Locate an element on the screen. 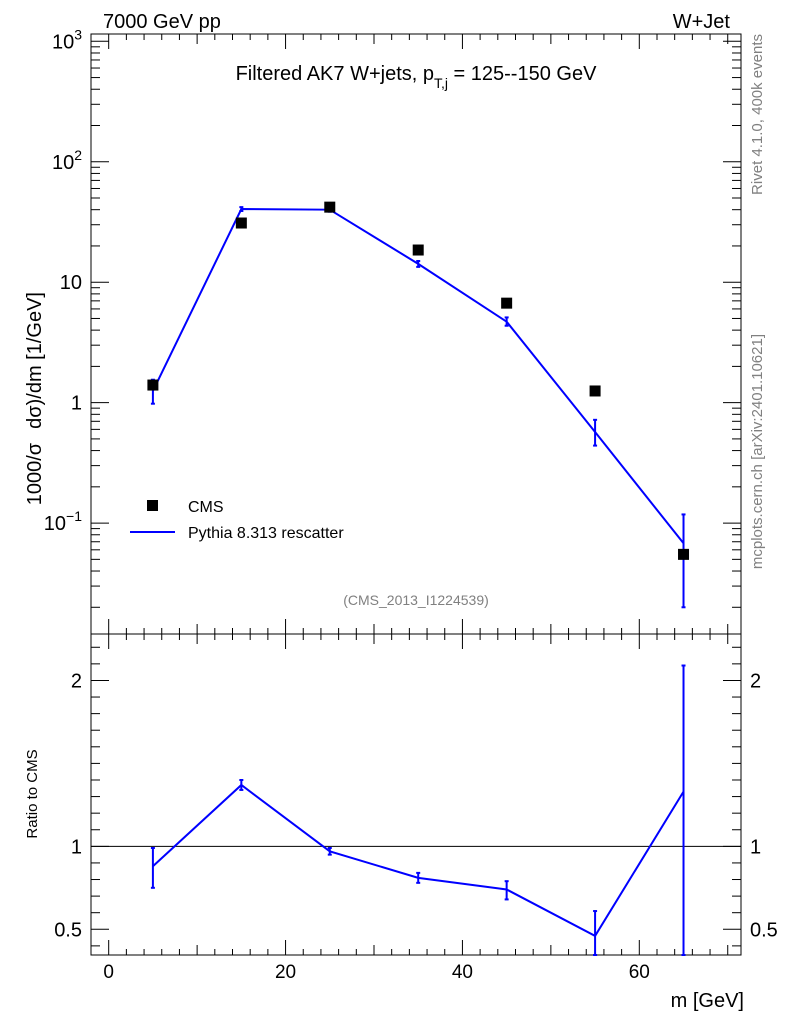 The width and height of the screenshot is (786, 1024). y-tick-label: 10² is located at coordinates (67, 160).